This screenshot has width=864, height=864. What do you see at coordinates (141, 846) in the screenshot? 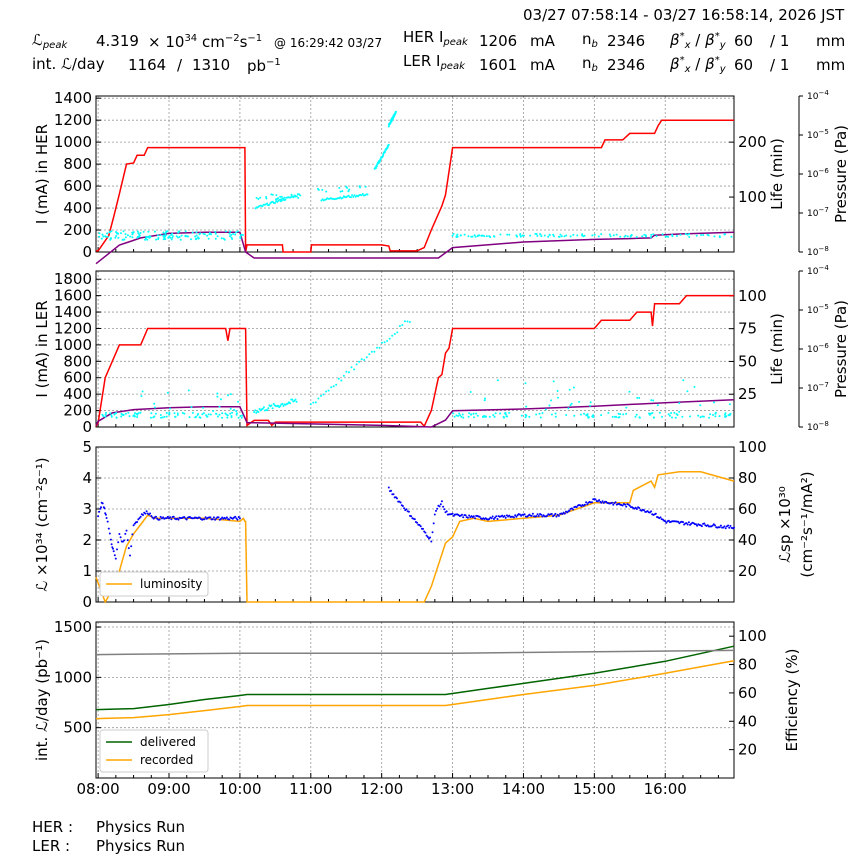
I see `footer-ler-status: Physics Run` at bounding box center [141, 846].